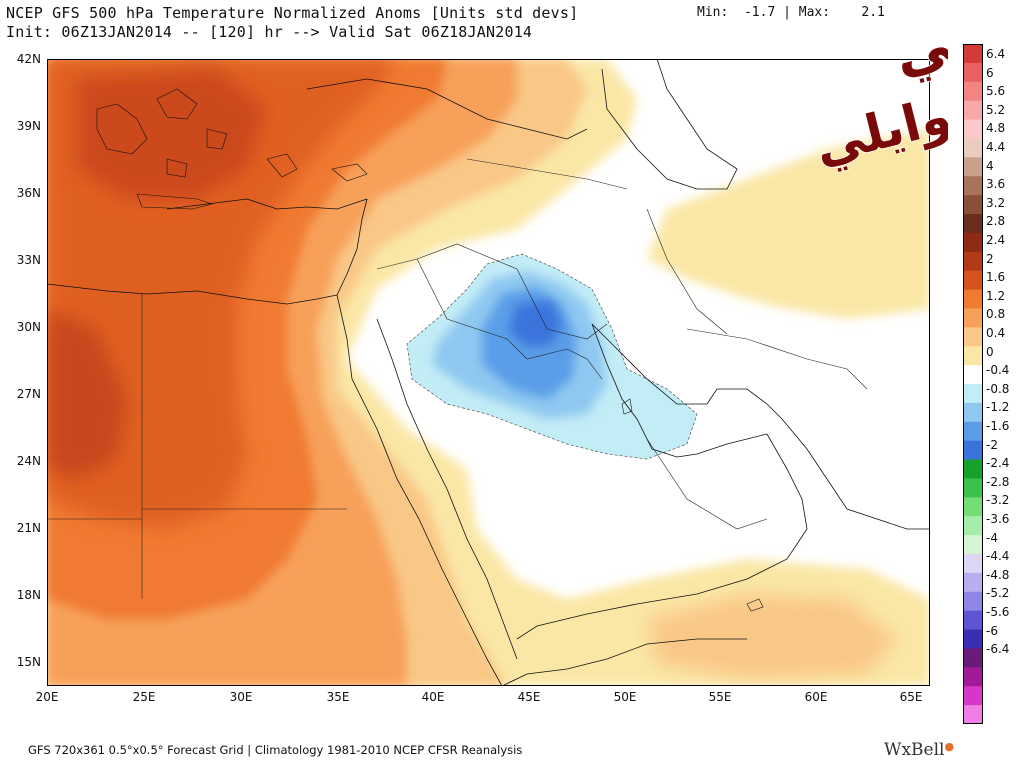 The width and height of the screenshot is (1024, 768). I want to click on lon-label: 30E, so click(241, 697).